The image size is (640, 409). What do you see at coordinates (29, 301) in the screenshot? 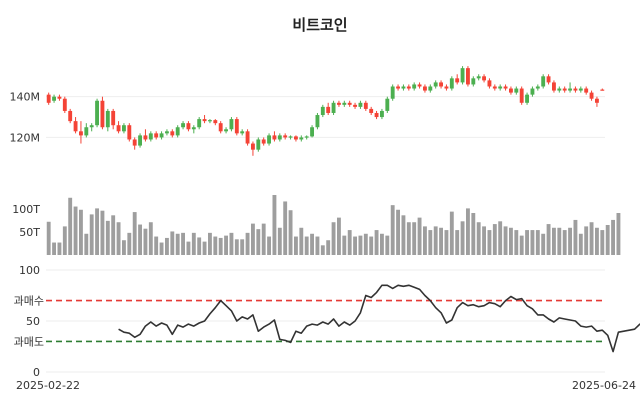
I see `rsi-threshold-label: 과매수` at bounding box center [29, 301].